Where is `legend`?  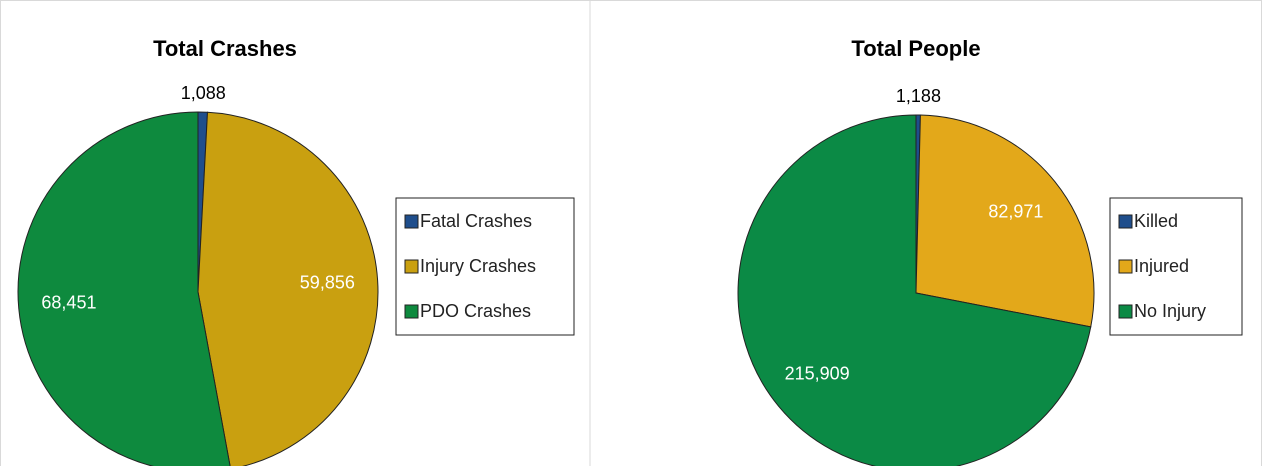 legend is located at coordinates (485, 266).